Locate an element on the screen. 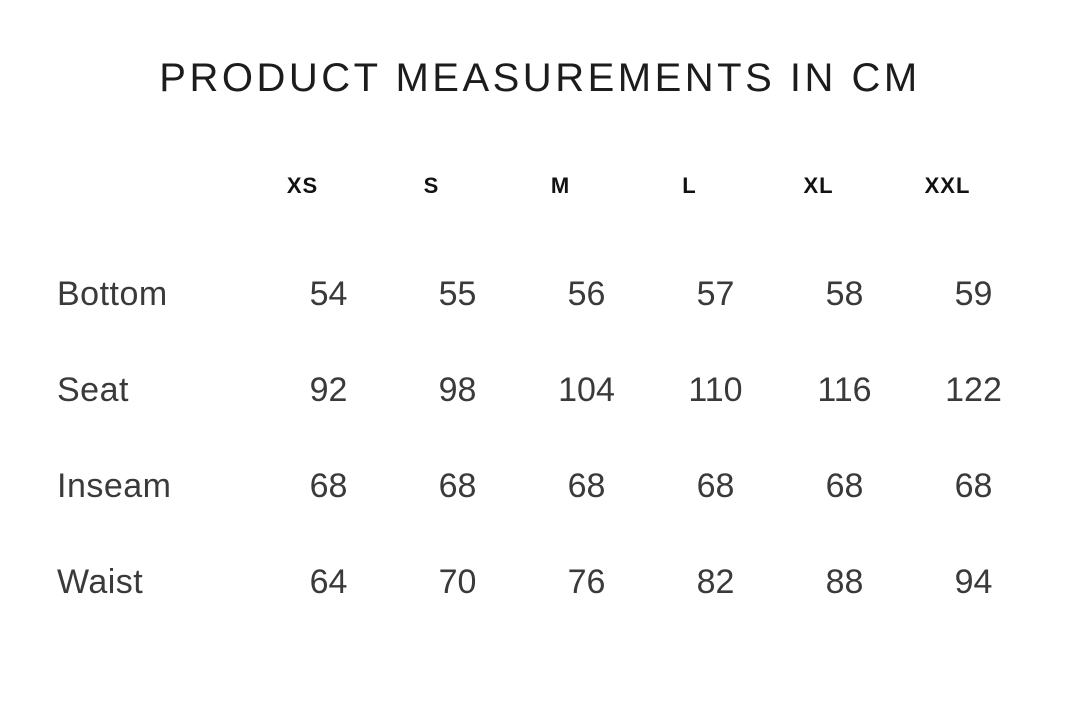 The image size is (1080, 705). measurement-value: 56 is located at coordinates (586, 293).